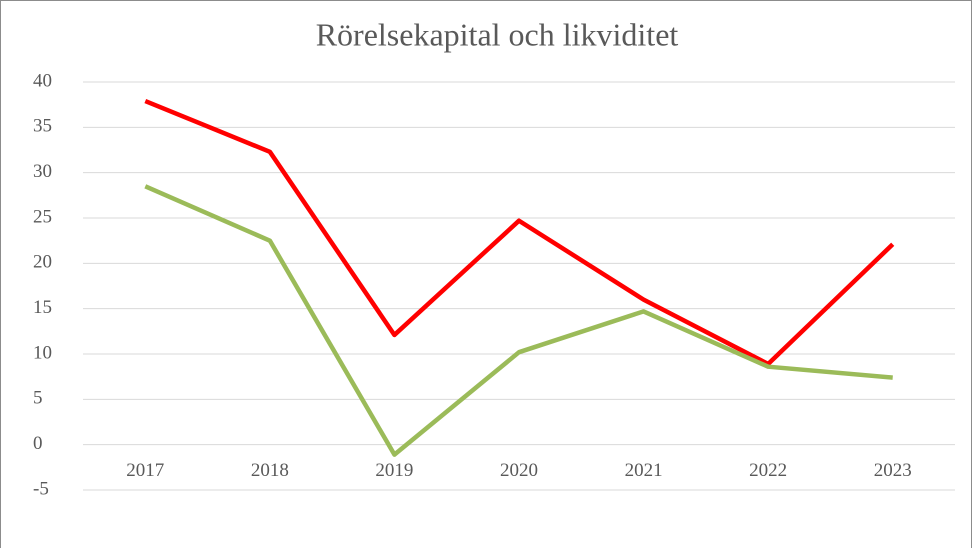  What do you see at coordinates (768, 470) in the screenshot?
I see `x-tick-label: 2022` at bounding box center [768, 470].